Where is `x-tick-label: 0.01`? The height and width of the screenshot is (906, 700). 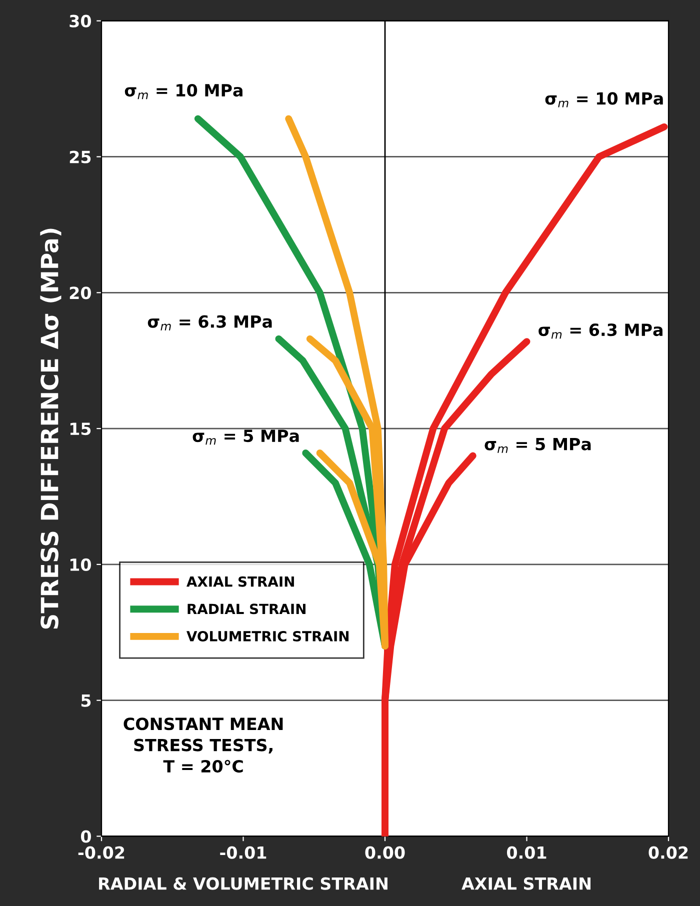 x-tick-label: 0.01 is located at coordinates (526, 852).